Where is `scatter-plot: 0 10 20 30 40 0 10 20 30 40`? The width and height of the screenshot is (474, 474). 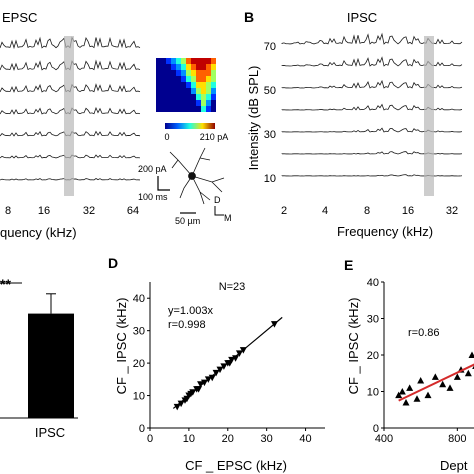 scatter-plot: 0 10 20 30 40 0 10 20 30 40 is located at coordinates (229, 363).